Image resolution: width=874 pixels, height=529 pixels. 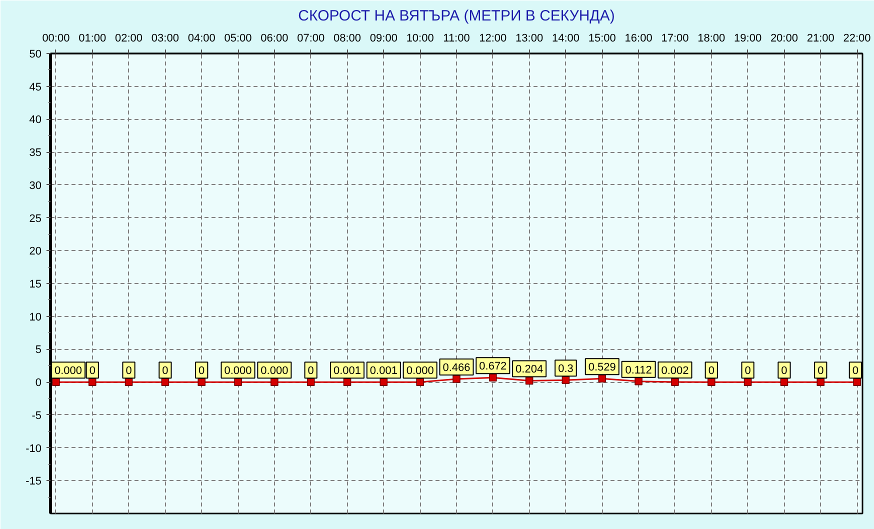 What do you see at coordinates (129, 38) in the screenshot?
I see `x-tick-label: 02:00` at bounding box center [129, 38].